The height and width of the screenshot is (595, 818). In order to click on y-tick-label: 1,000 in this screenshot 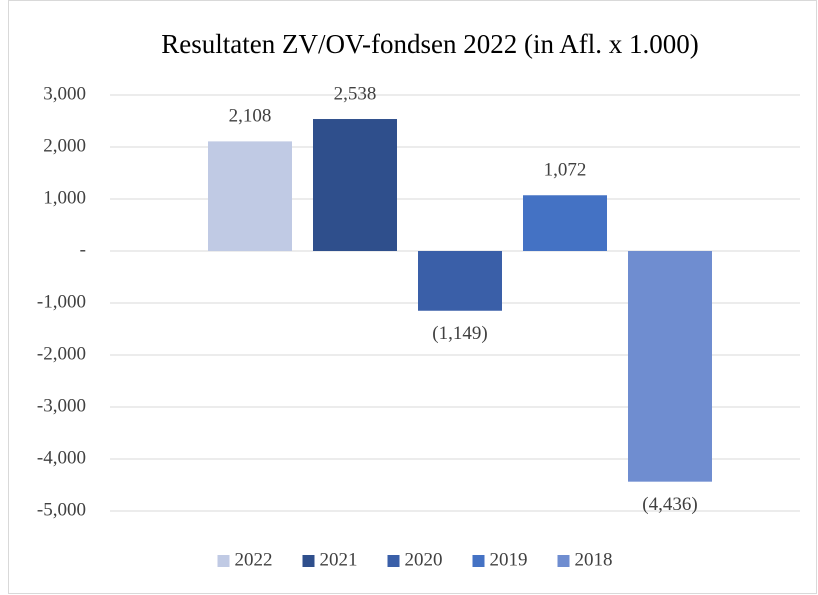, I will do `click(64, 197)`.